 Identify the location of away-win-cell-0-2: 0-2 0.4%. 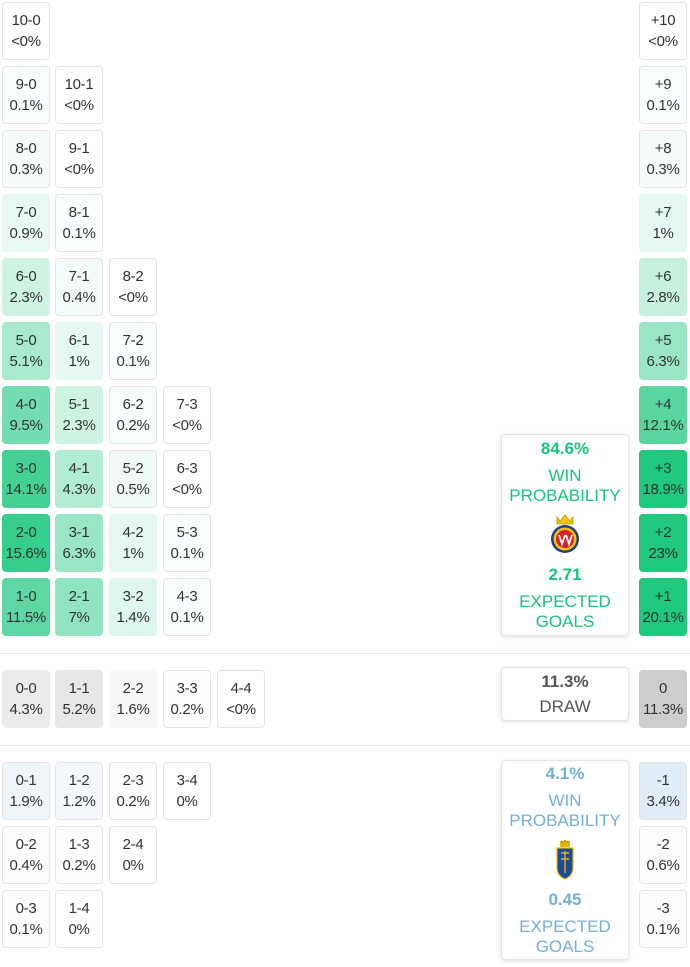
(26, 855).